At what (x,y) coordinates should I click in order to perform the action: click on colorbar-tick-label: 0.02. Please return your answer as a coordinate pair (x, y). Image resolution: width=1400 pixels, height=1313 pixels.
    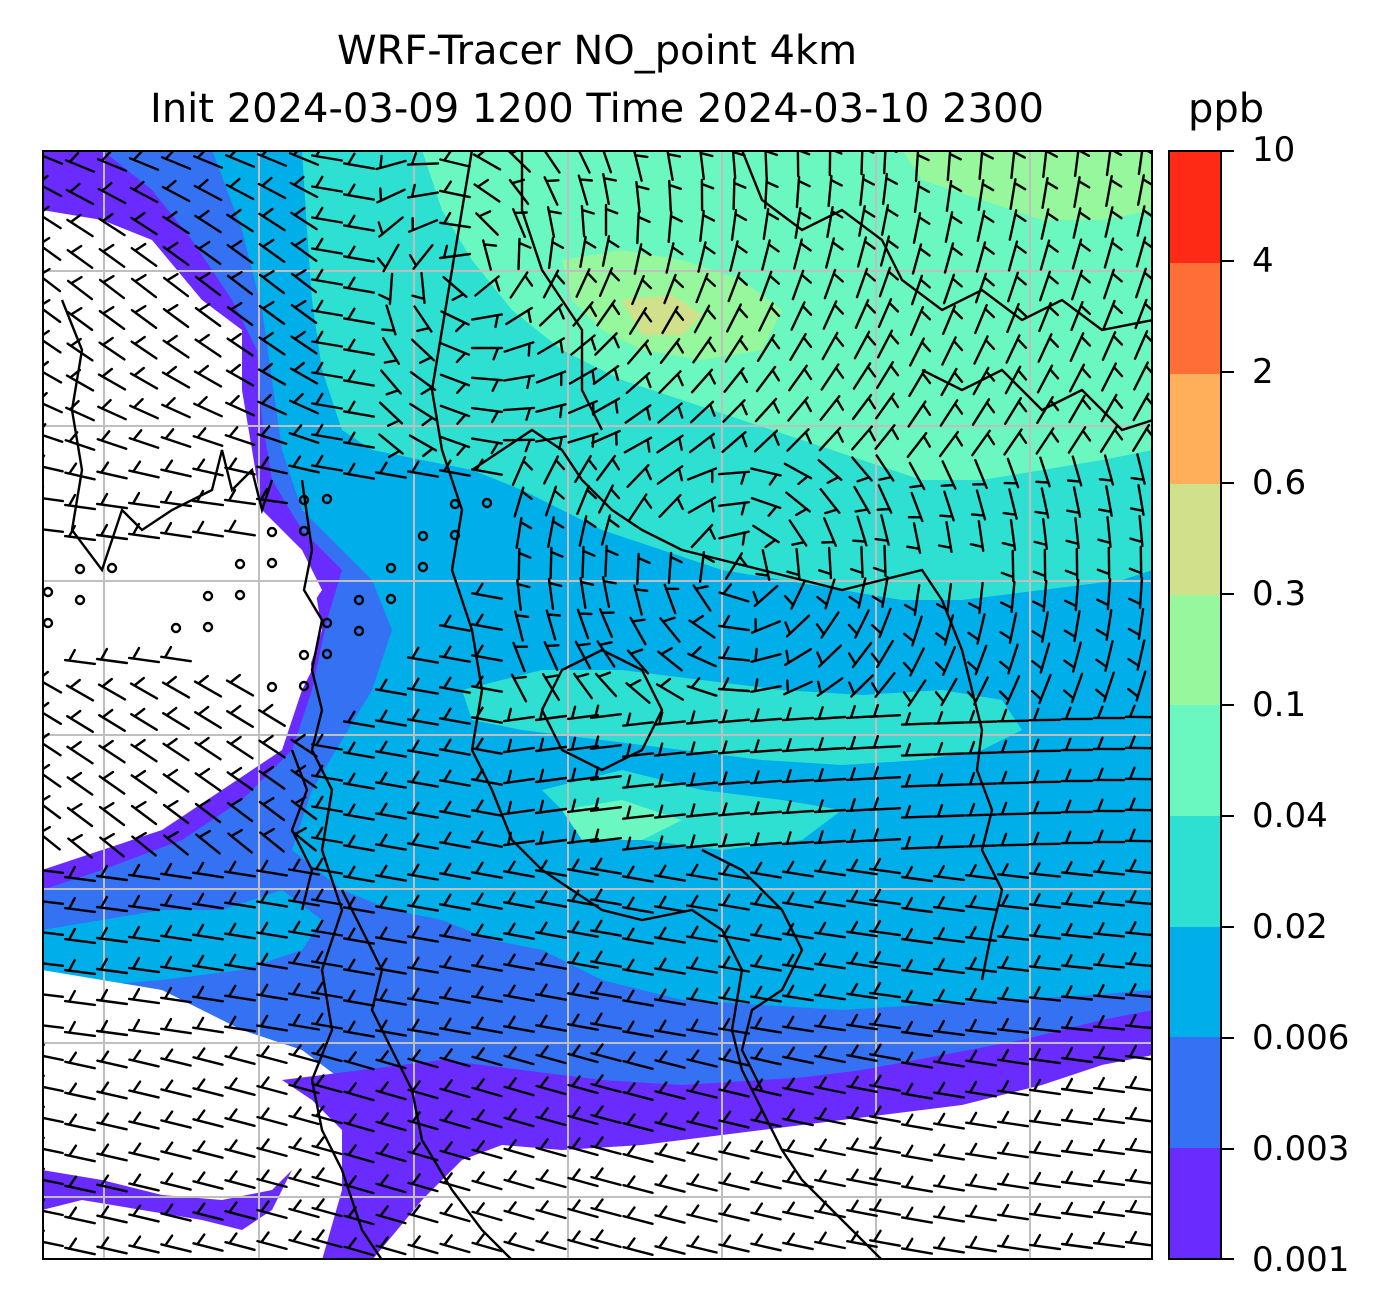
    Looking at the image, I should click on (1290, 927).